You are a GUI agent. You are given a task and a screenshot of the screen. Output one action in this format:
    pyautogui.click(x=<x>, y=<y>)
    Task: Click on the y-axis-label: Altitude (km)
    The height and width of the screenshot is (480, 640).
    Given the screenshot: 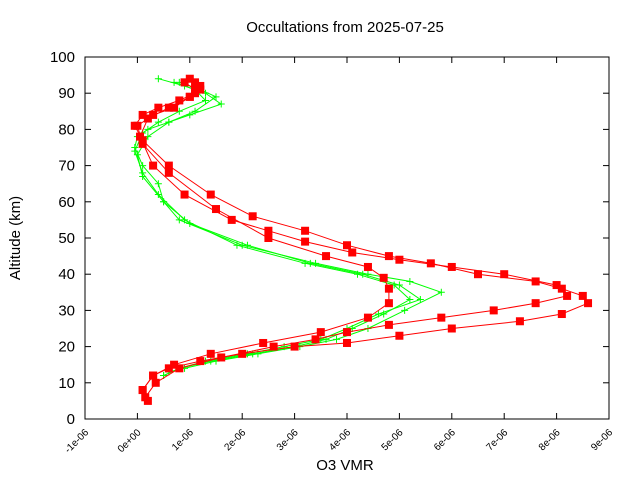 What is the action you would take?
    pyautogui.click(x=15, y=238)
    